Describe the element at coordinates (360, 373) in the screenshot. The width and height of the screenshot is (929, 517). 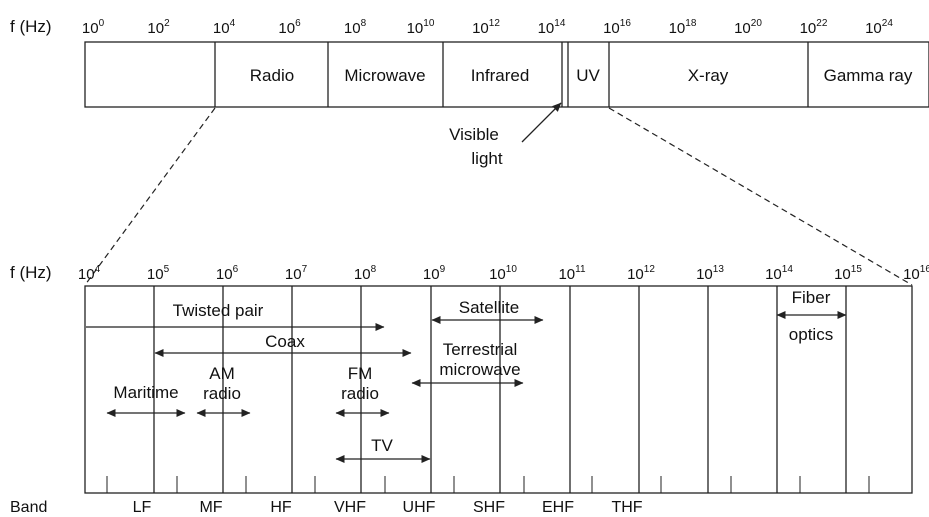
I see `fm-radio-label-1: FM` at that location.